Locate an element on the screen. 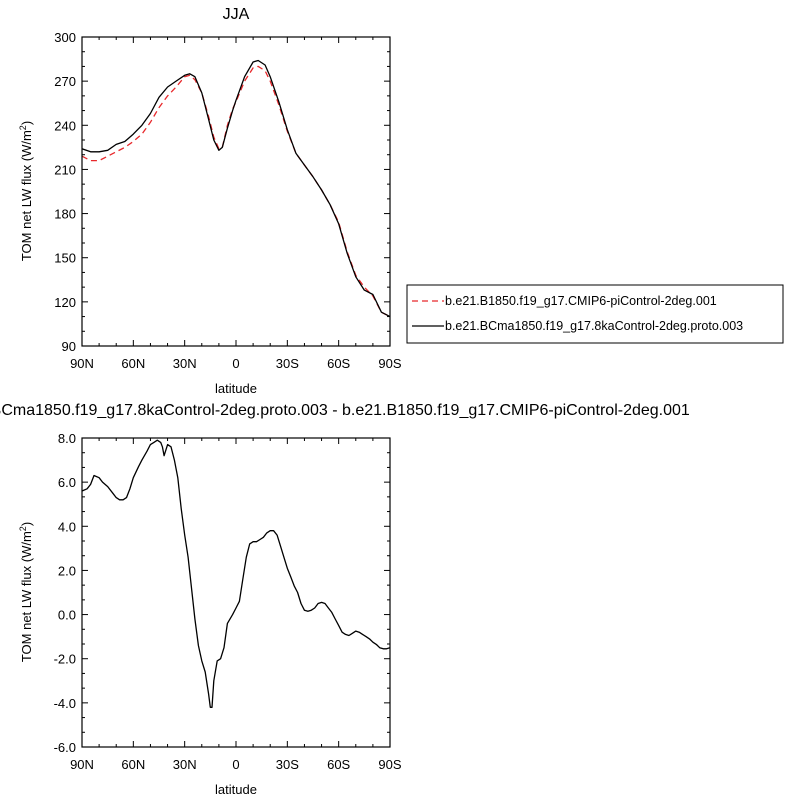  bottom-y-tick-label: -4.0 is located at coordinates (65, 703).